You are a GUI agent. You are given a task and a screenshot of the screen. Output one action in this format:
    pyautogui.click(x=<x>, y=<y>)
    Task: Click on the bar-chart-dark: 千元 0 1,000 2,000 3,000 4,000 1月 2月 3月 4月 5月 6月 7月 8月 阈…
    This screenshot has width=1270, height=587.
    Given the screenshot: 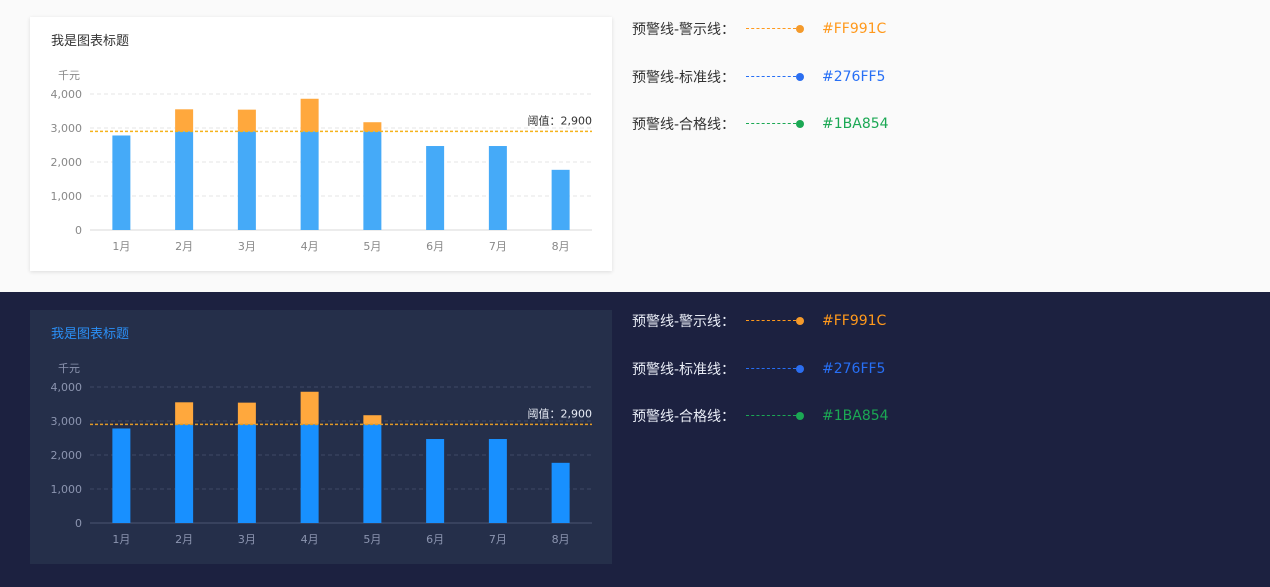 What is the action you would take?
    pyautogui.click(x=322, y=454)
    